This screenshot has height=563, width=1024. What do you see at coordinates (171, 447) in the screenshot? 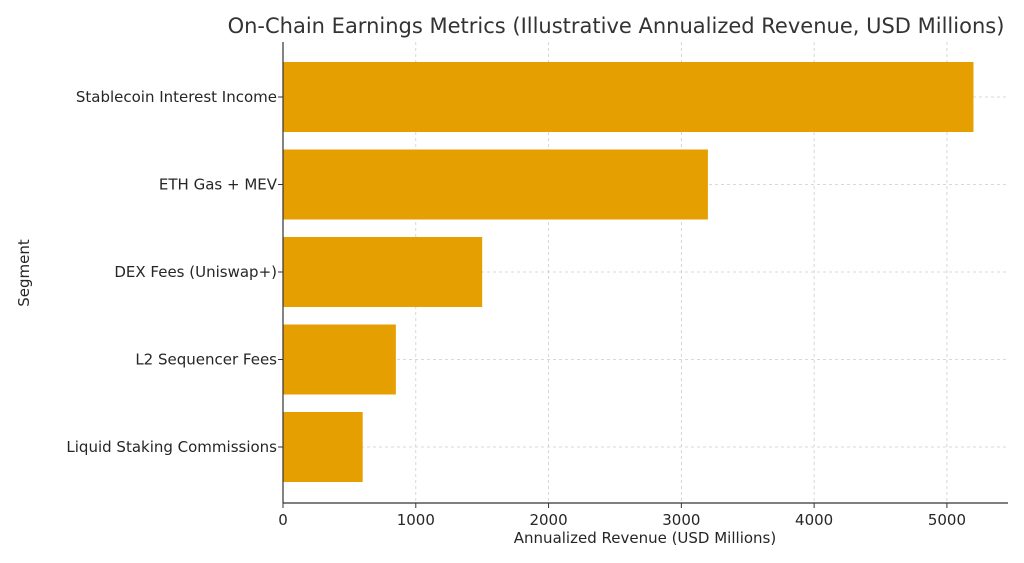
I see `y-tick-label: Liquid Staking Commissions` at bounding box center [171, 447].